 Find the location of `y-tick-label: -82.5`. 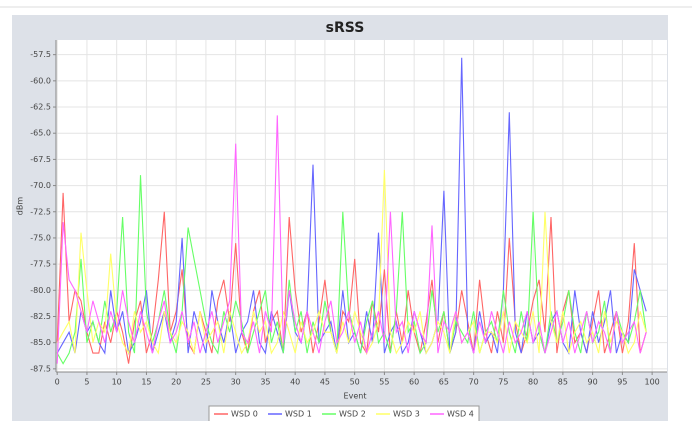

y-tick-label: -82.5 is located at coordinates (40, 316).